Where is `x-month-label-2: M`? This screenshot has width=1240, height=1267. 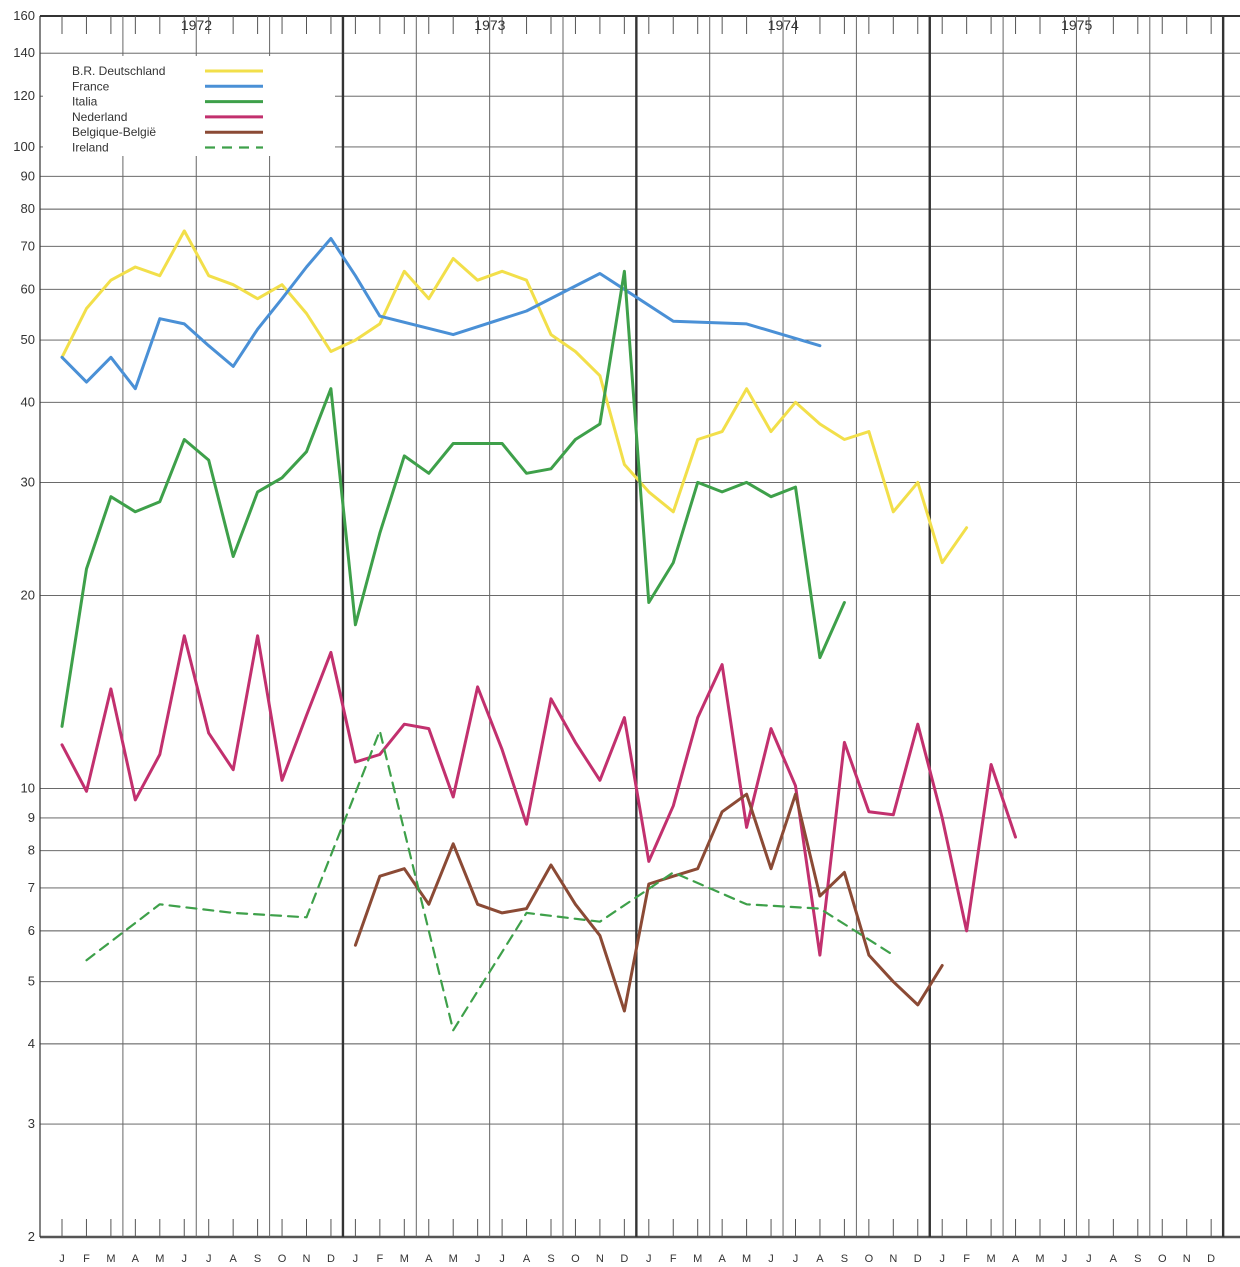
x-month-label-2: M is located at coordinates (110, 1259).